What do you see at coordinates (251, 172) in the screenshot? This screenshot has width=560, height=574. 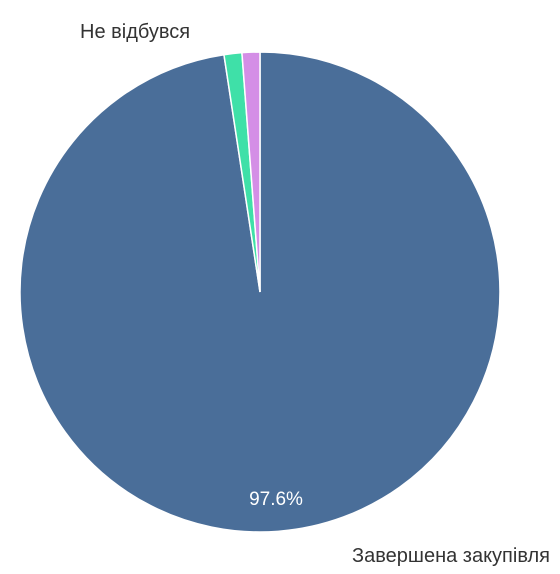 I see `slice-other` at bounding box center [251, 172].